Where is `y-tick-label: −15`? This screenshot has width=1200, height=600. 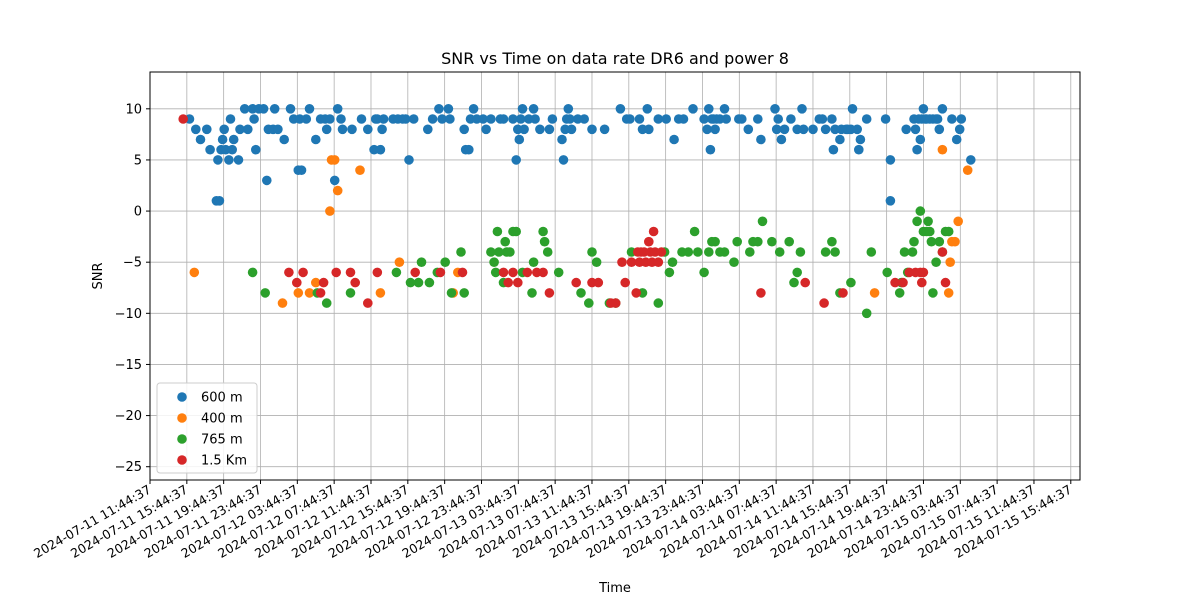 y-tick-label: −15 is located at coordinates (128, 365).